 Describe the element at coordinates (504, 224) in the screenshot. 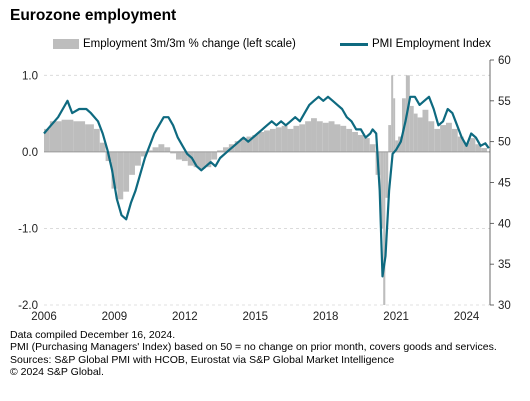

I see `right-axis-tick-label: 40` at that location.